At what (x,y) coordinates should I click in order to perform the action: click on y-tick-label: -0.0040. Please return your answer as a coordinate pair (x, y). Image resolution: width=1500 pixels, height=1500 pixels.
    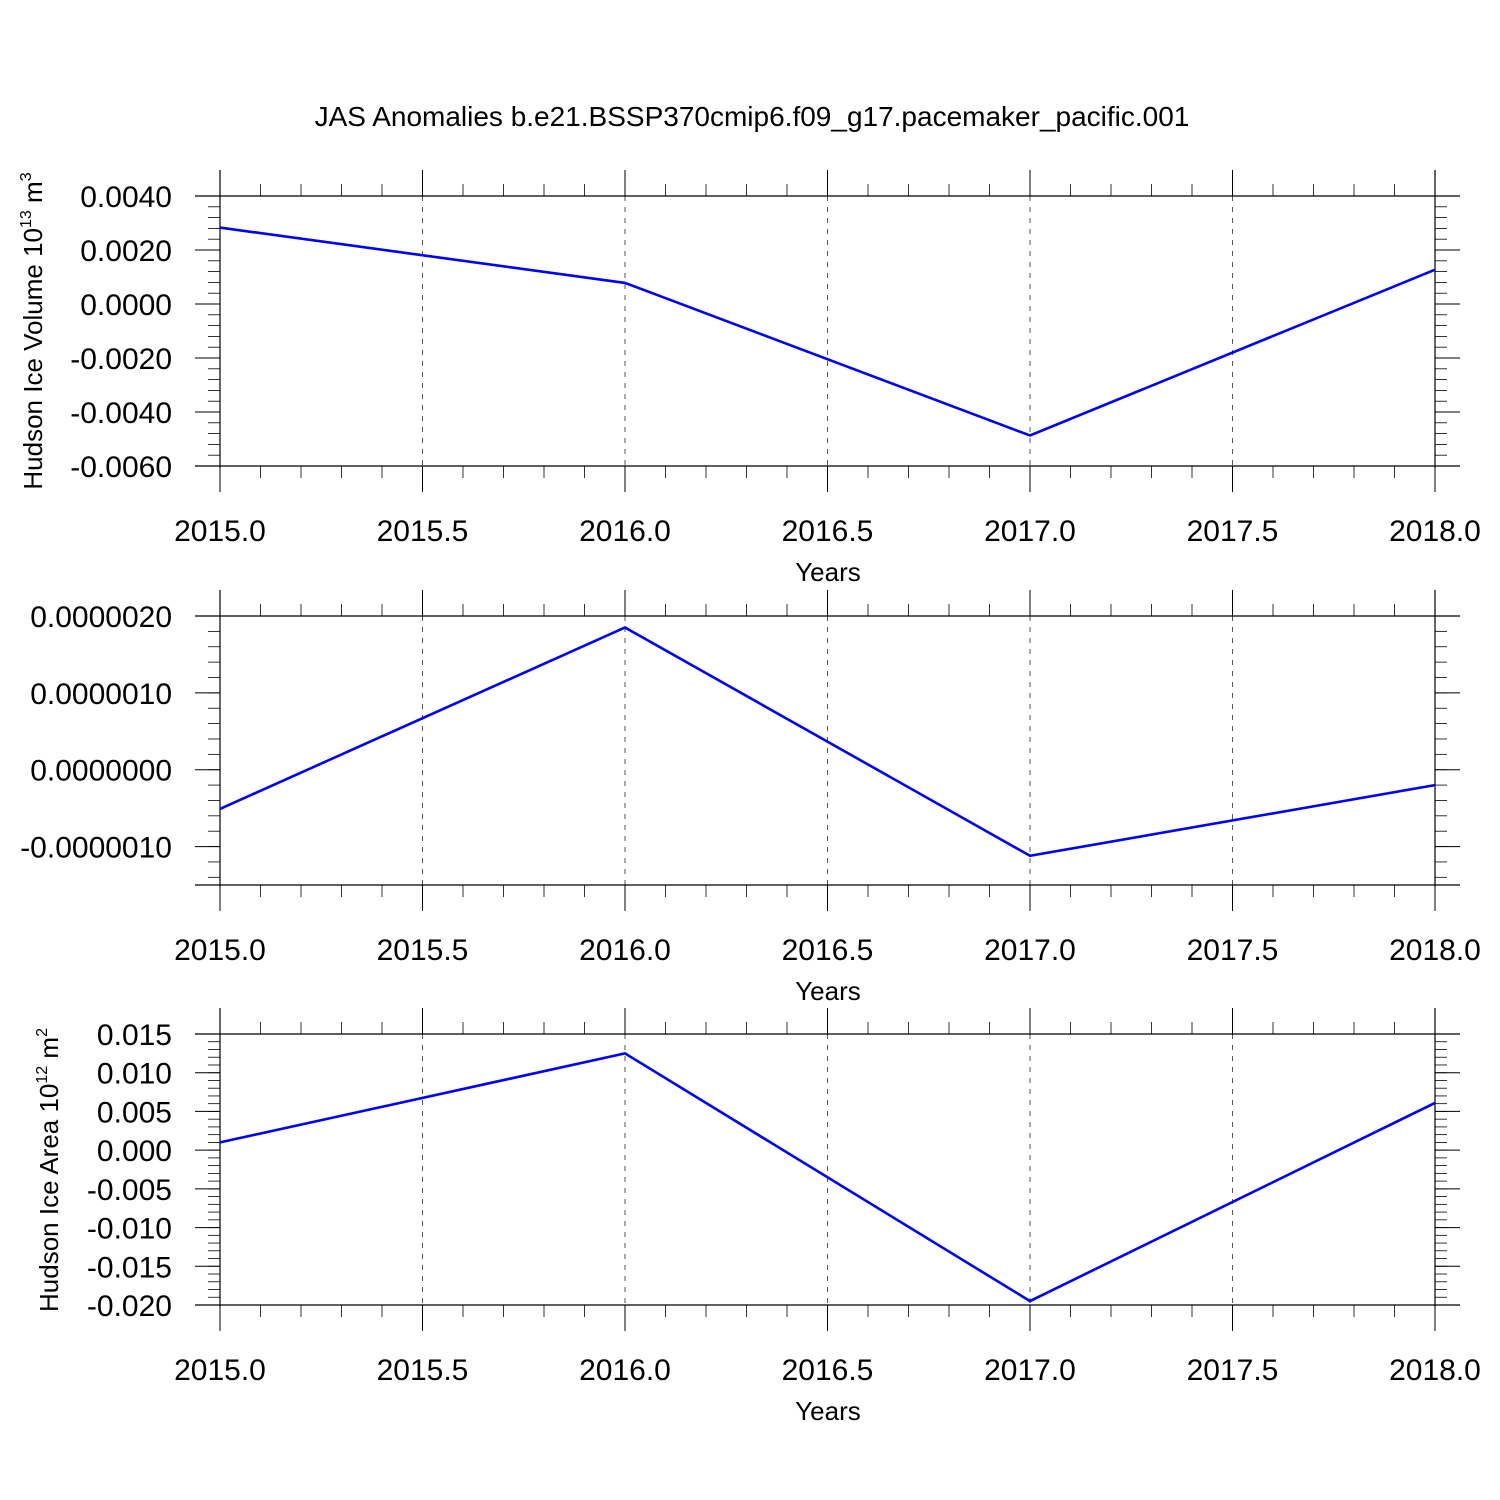
    Looking at the image, I should click on (121, 413).